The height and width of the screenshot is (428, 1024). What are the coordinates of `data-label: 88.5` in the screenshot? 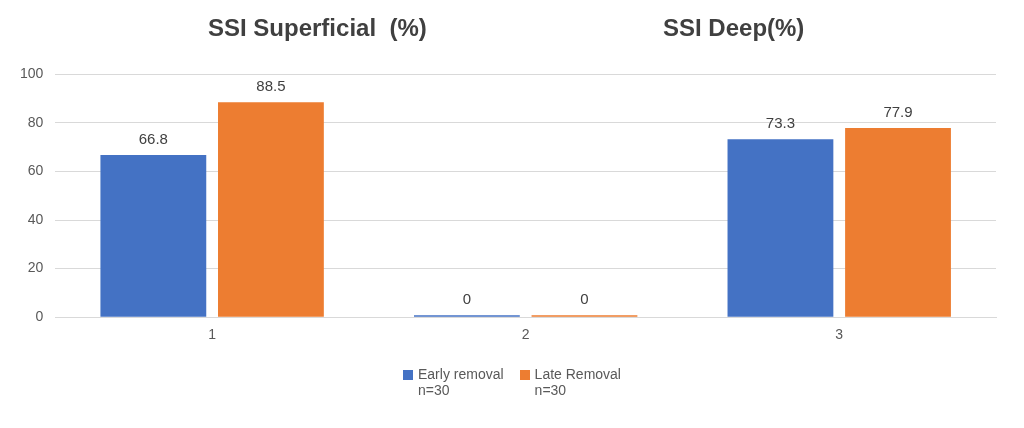 It's located at (271, 85).